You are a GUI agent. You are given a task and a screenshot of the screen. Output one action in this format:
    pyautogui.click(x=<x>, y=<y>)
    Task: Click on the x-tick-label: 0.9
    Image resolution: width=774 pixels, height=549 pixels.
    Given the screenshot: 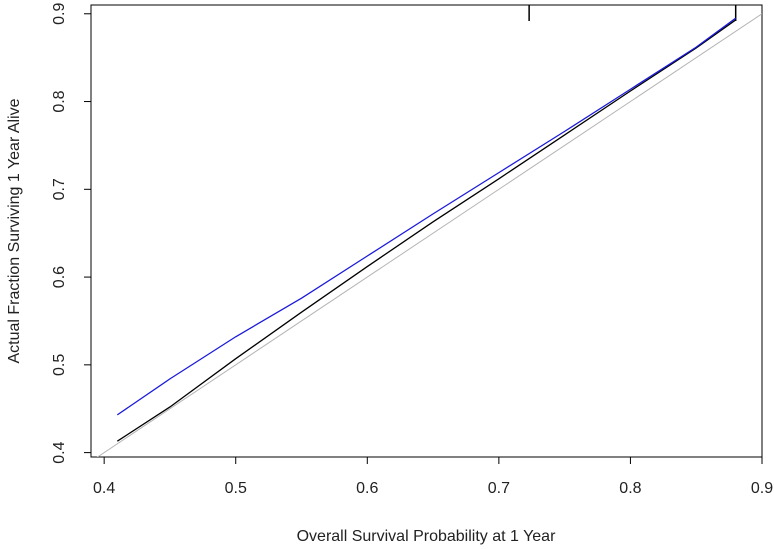 What is the action you would take?
    pyautogui.click(x=762, y=488)
    